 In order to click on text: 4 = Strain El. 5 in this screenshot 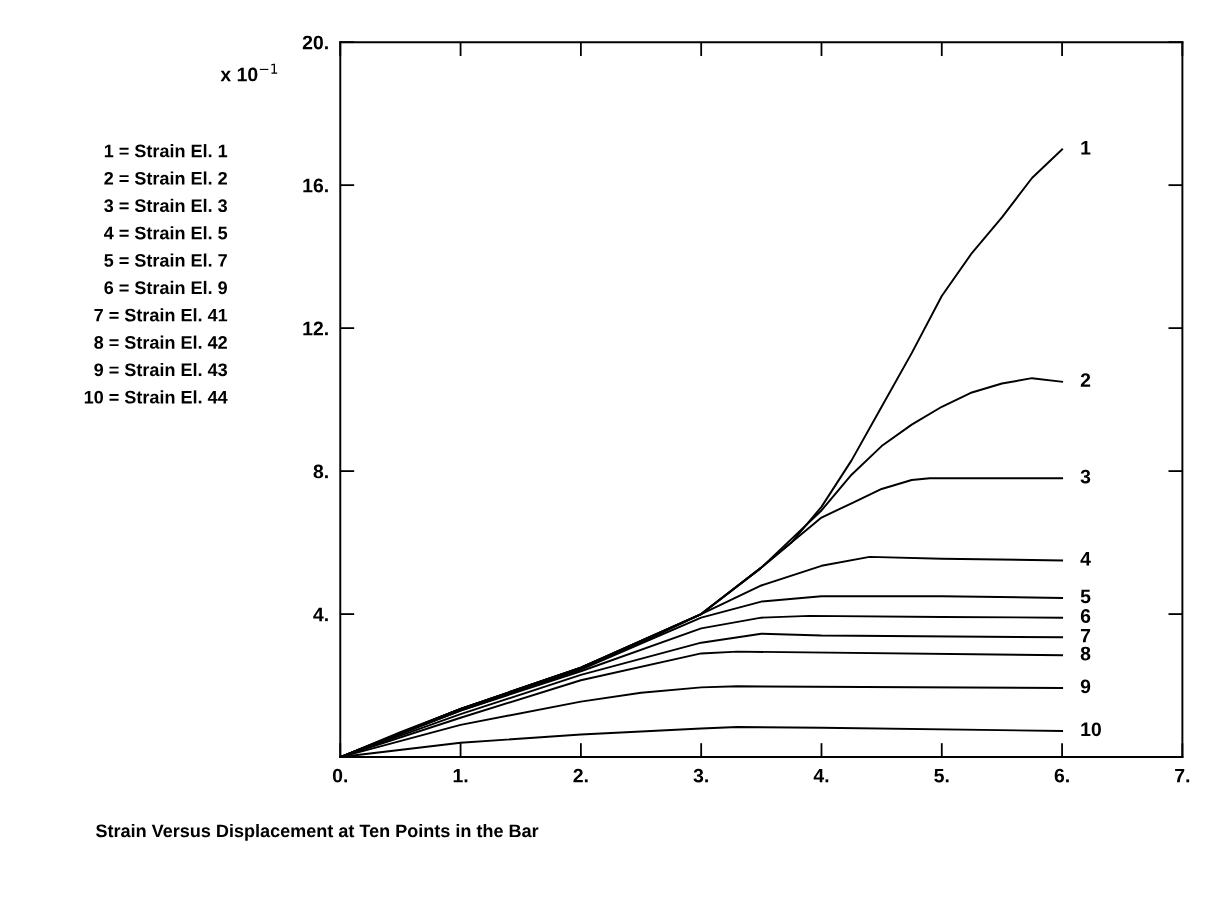, I will do `click(166, 233)`.